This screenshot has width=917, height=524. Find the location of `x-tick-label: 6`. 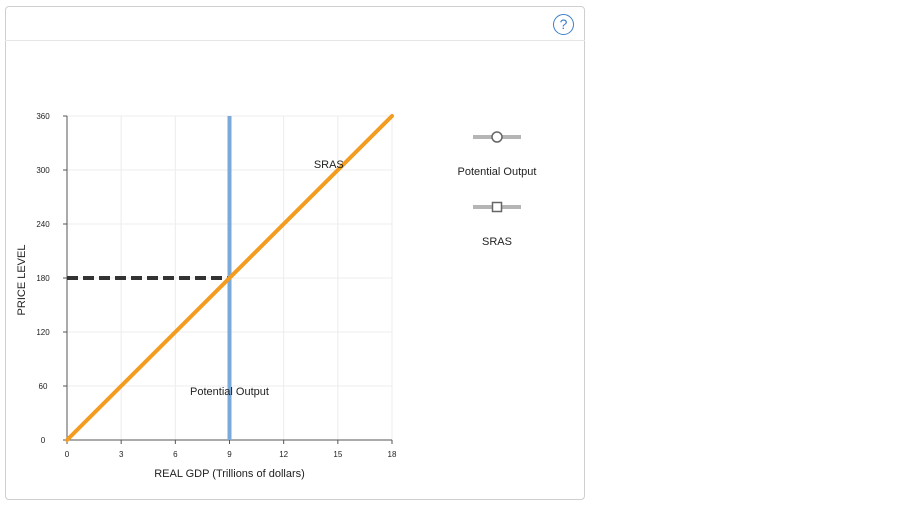

x-tick-label: 6 is located at coordinates (175, 454).